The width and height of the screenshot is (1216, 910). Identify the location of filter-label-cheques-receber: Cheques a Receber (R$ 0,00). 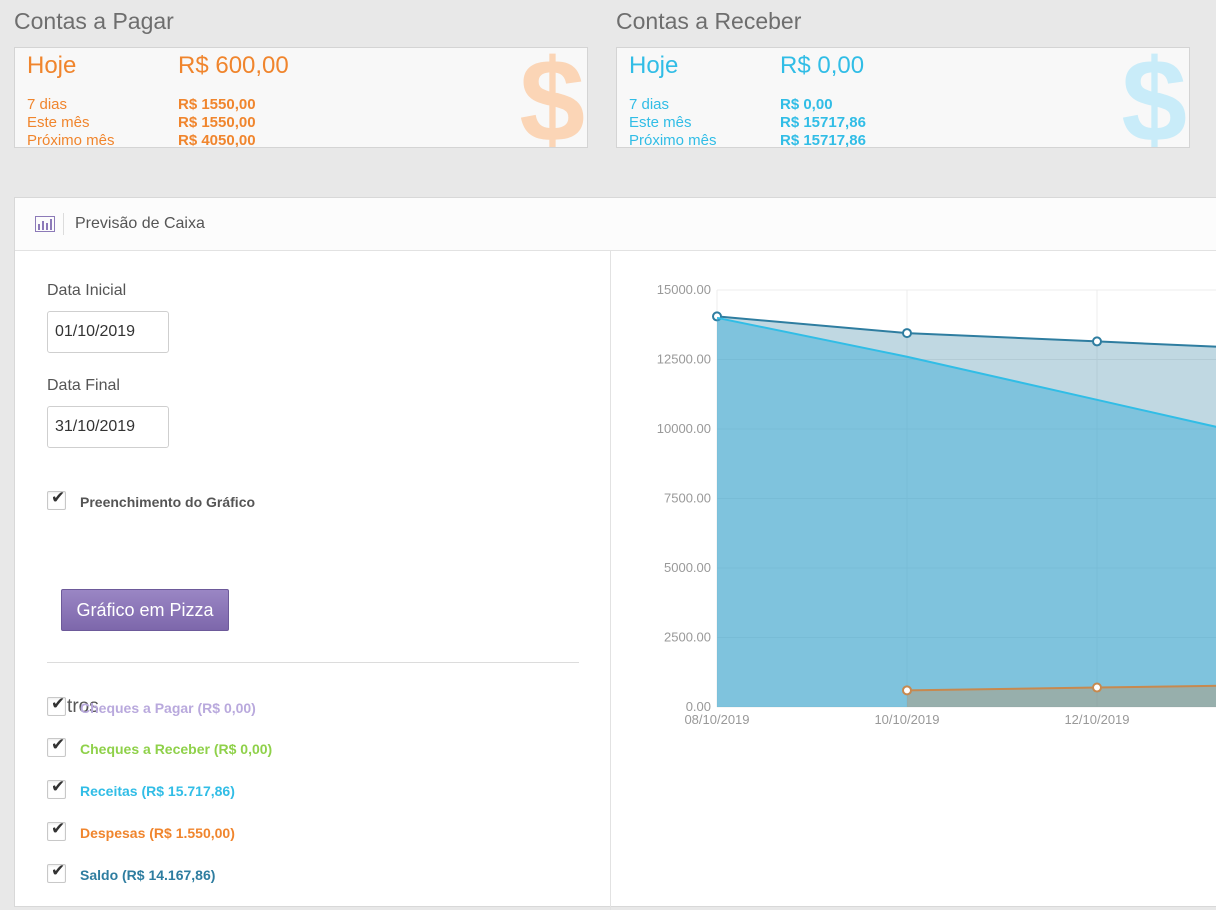
(176, 749).